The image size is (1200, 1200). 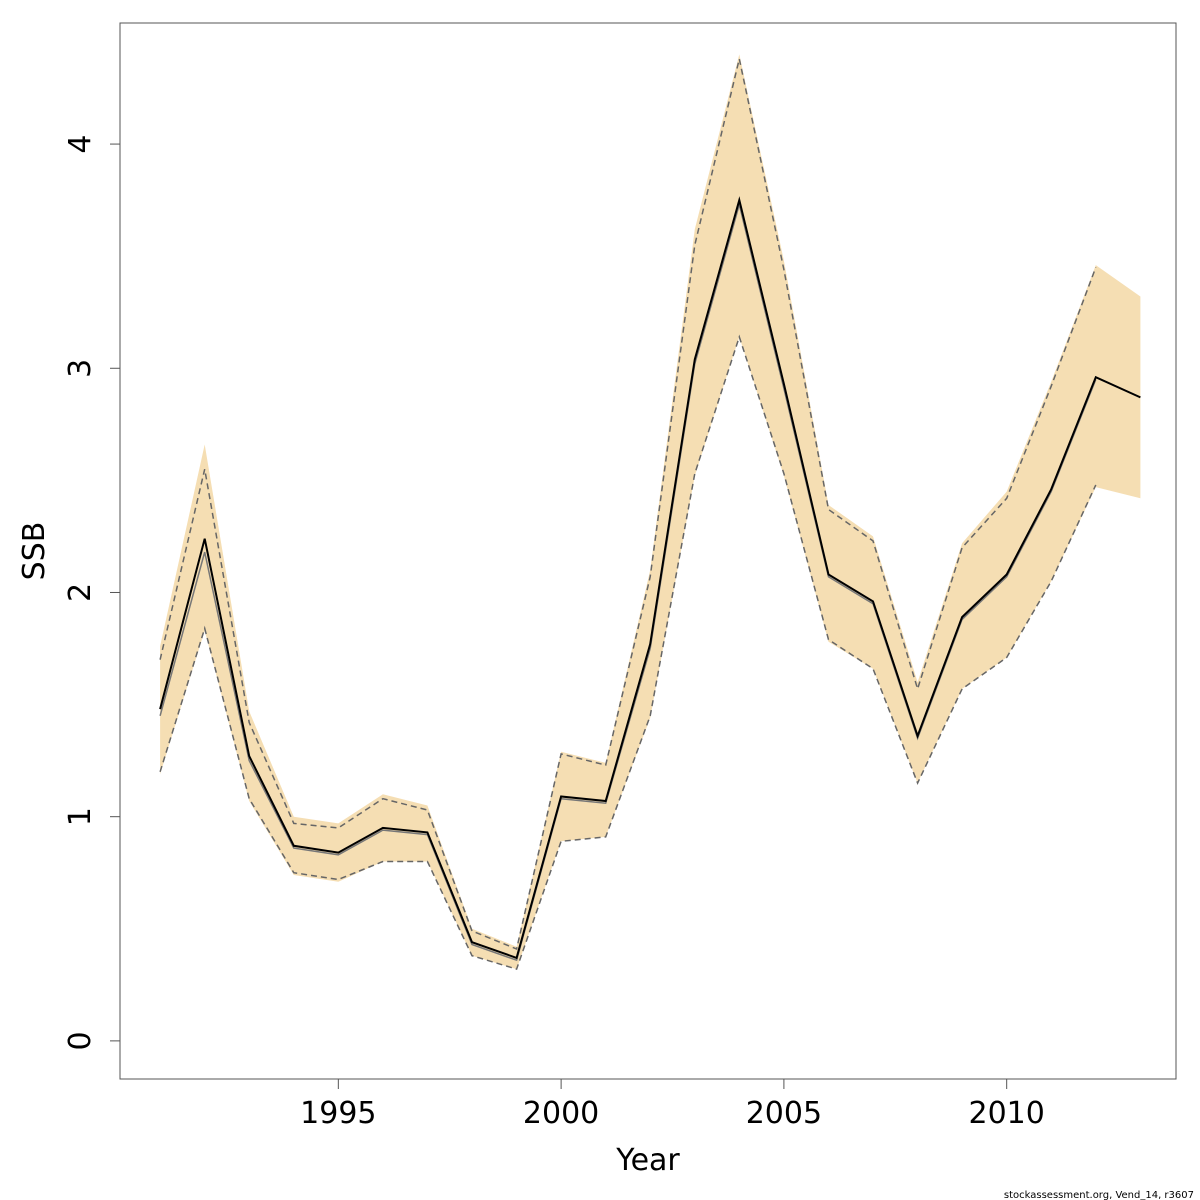 What do you see at coordinates (80, 816) in the screenshot?
I see `y-tick-label: 1` at bounding box center [80, 816].